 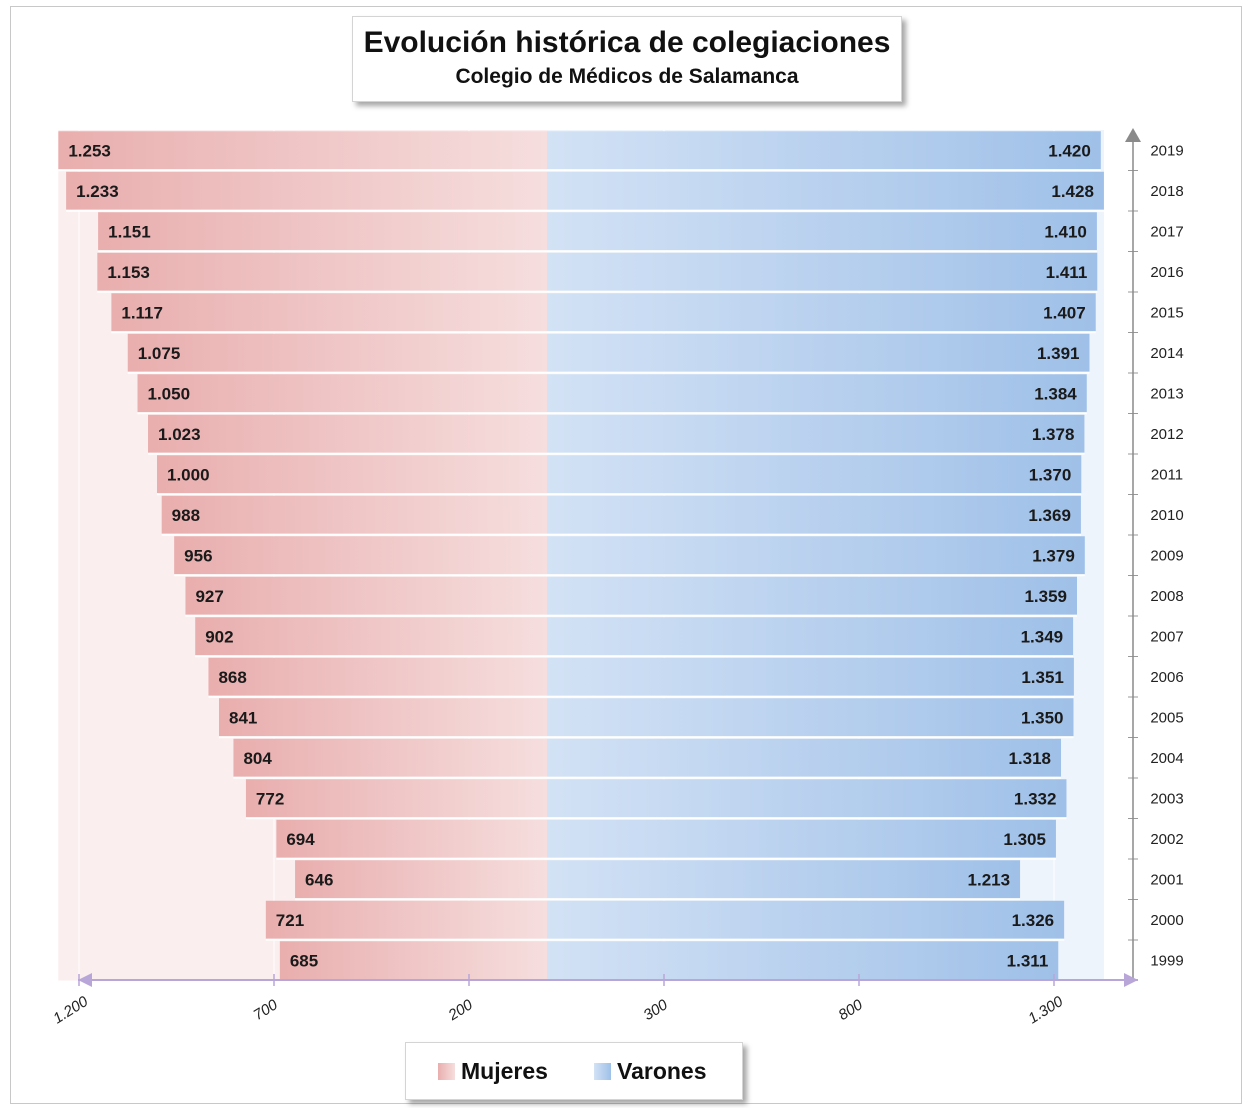 I want to click on bar-varones-2018, so click(x=825, y=190).